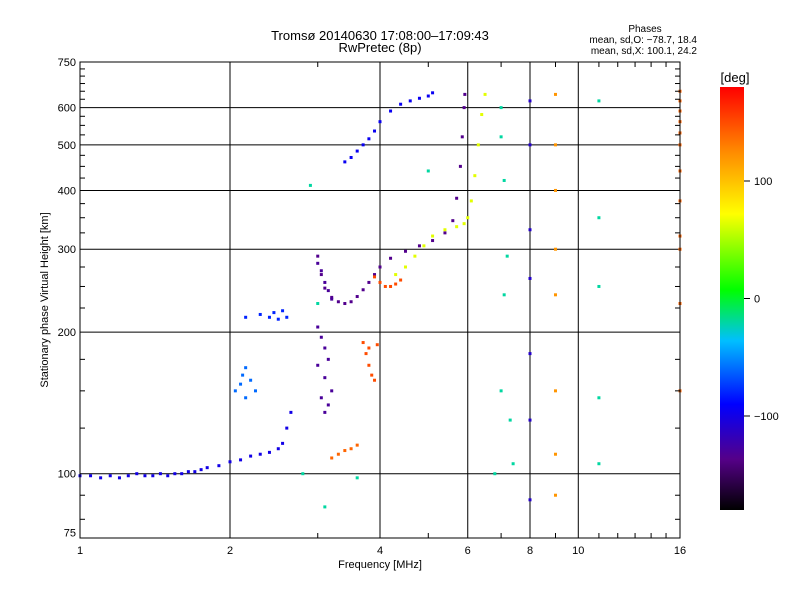  Describe the element at coordinates (80, 551) in the screenshot. I see `x-tick-label: 1` at that location.